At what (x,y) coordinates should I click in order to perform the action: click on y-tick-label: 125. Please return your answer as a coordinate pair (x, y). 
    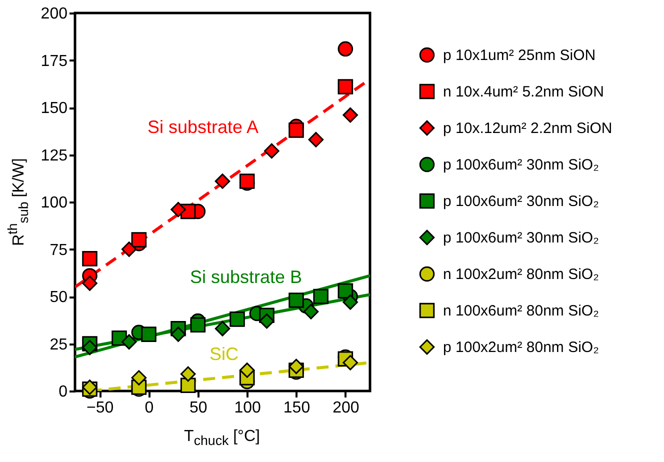
    Looking at the image, I should click on (54, 155).